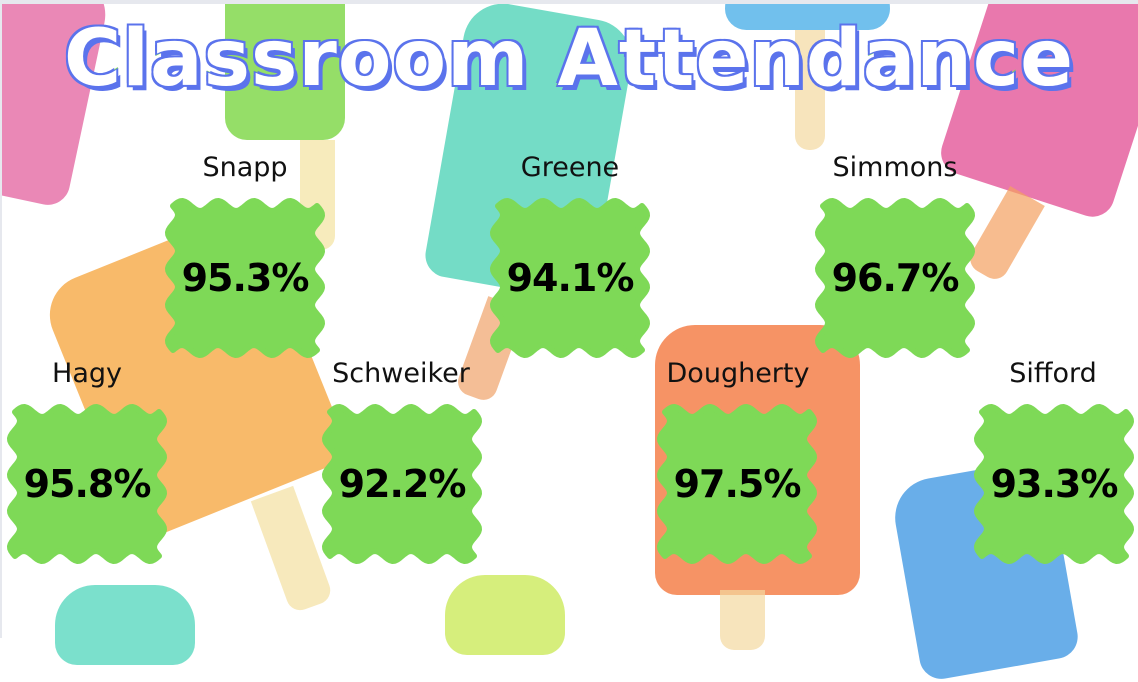 This screenshot has height=682, width=1138. Describe the element at coordinates (245, 167) in the screenshot. I see `teacher-name: Snapp` at that location.